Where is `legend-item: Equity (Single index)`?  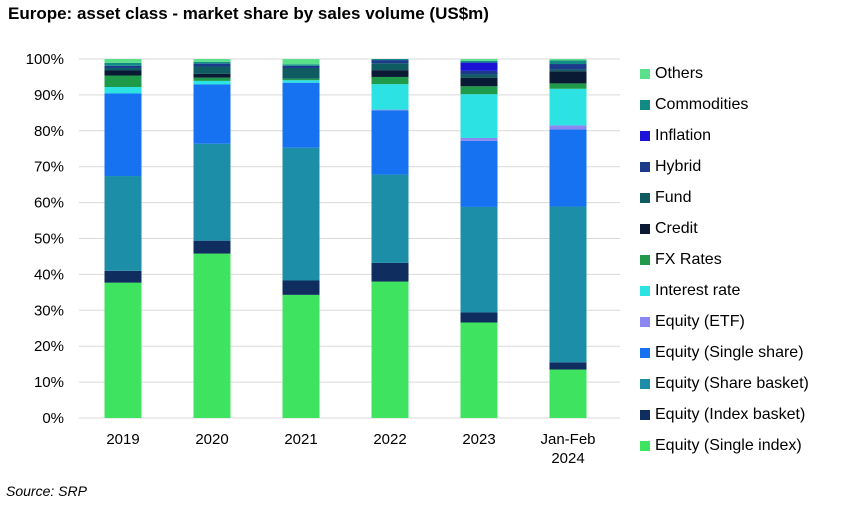
legend-item: Equity (Single index) is located at coordinates (724, 445).